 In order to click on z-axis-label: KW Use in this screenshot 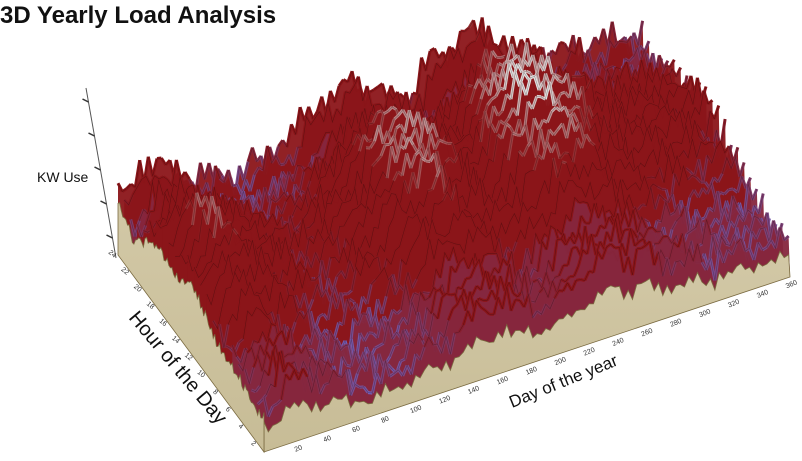, I will do `click(63, 177)`.